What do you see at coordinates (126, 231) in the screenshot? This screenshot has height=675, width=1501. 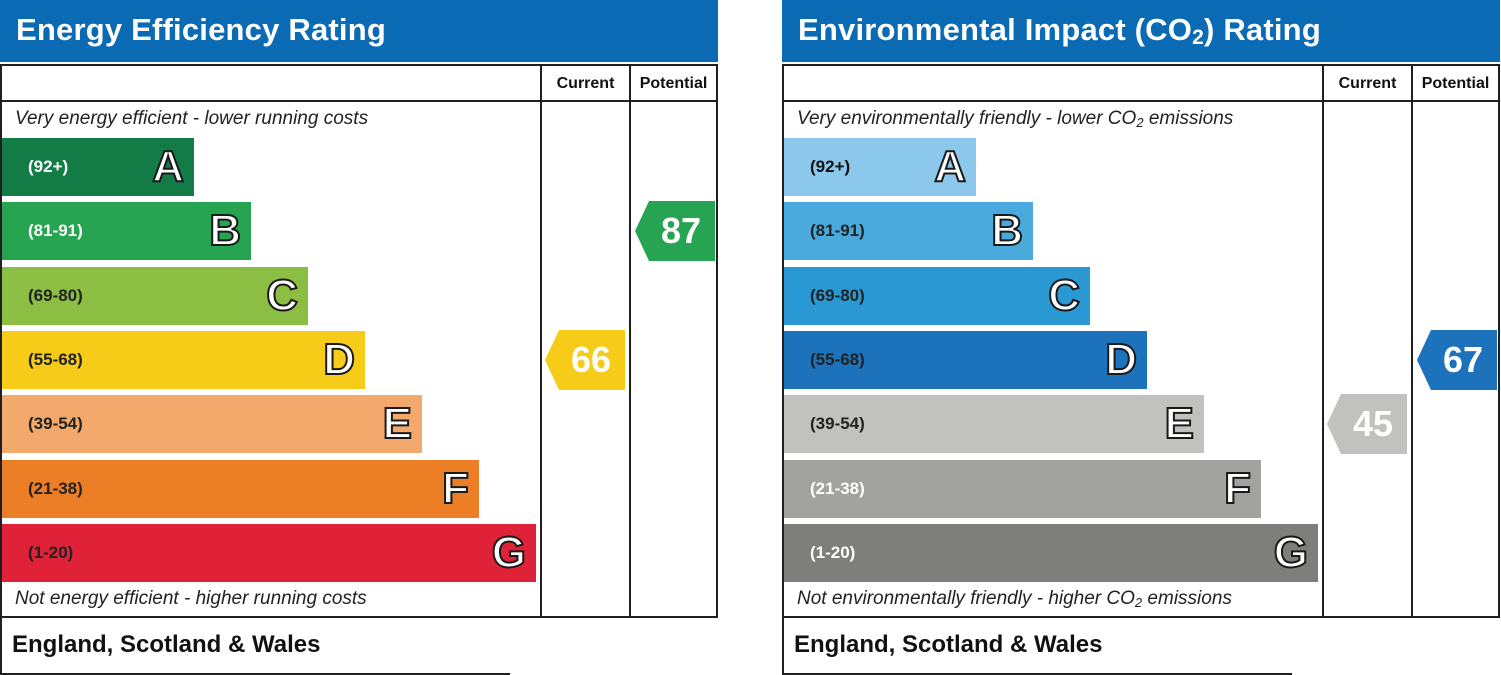 I see `energy-band-b: (81-91) B` at bounding box center [126, 231].